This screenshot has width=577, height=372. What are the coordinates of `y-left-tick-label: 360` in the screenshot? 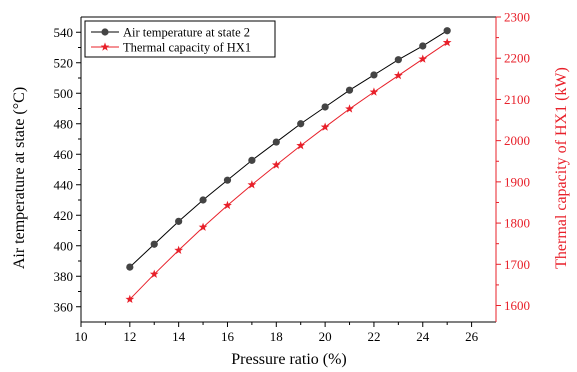 It's located at (64, 306).